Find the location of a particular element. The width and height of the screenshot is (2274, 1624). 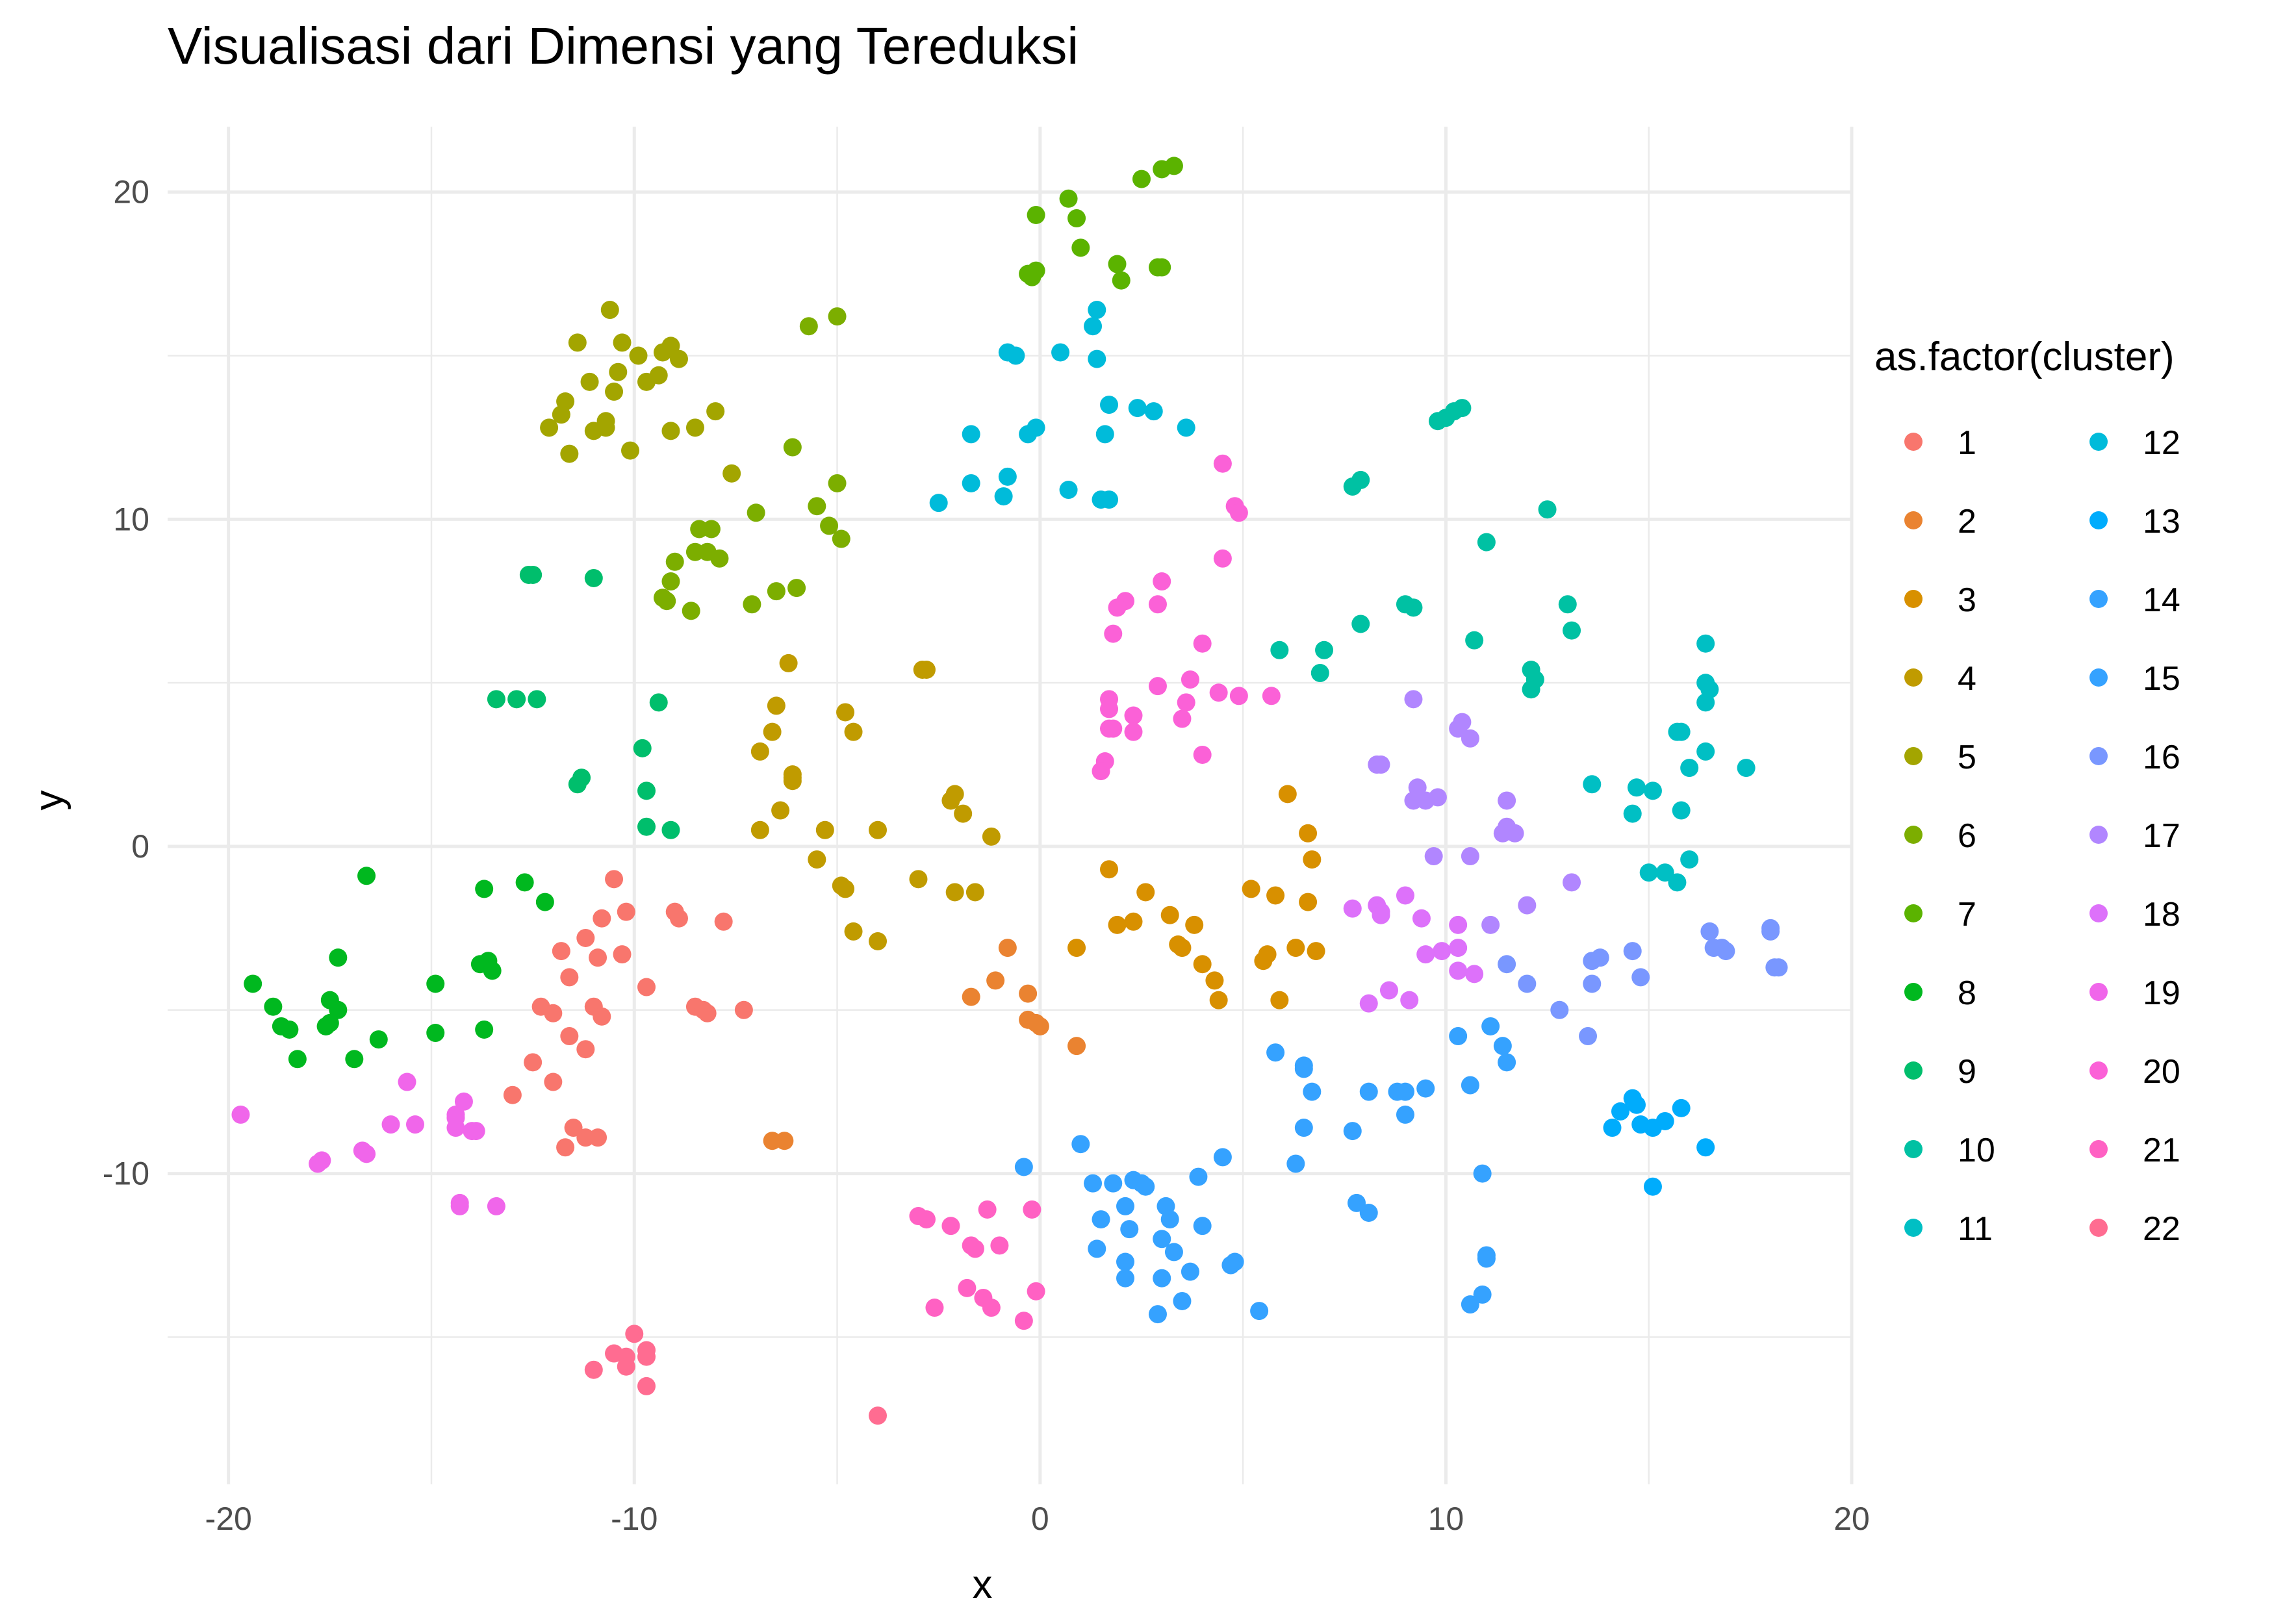

legend-item-4: 4 is located at coordinates (1940, 679).